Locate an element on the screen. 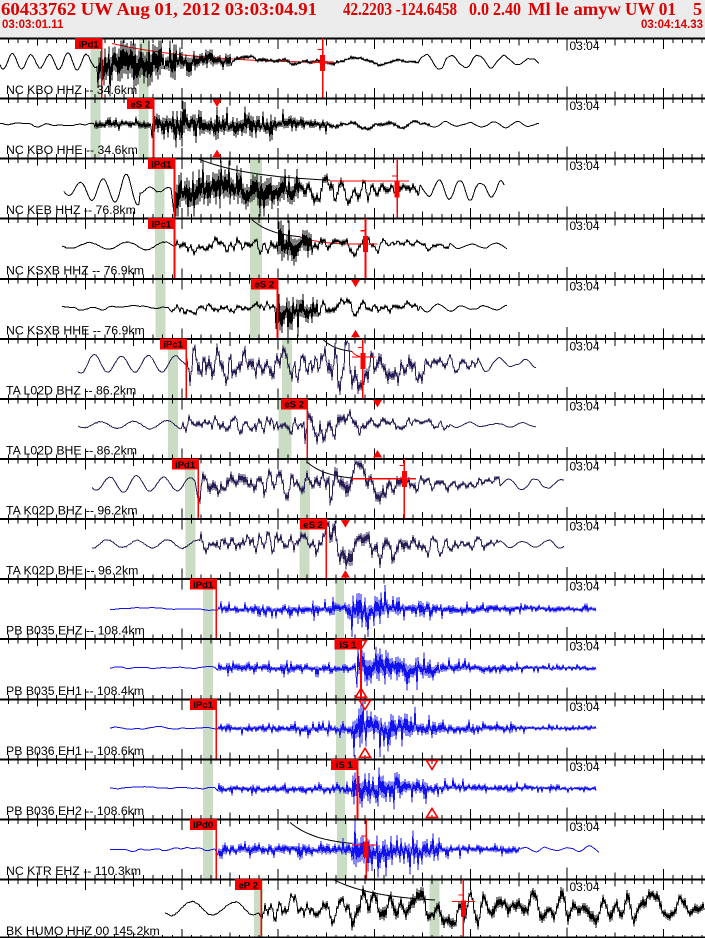 The image size is (705, 938). svg-text: UW 01 is located at coordinates (650, 9).